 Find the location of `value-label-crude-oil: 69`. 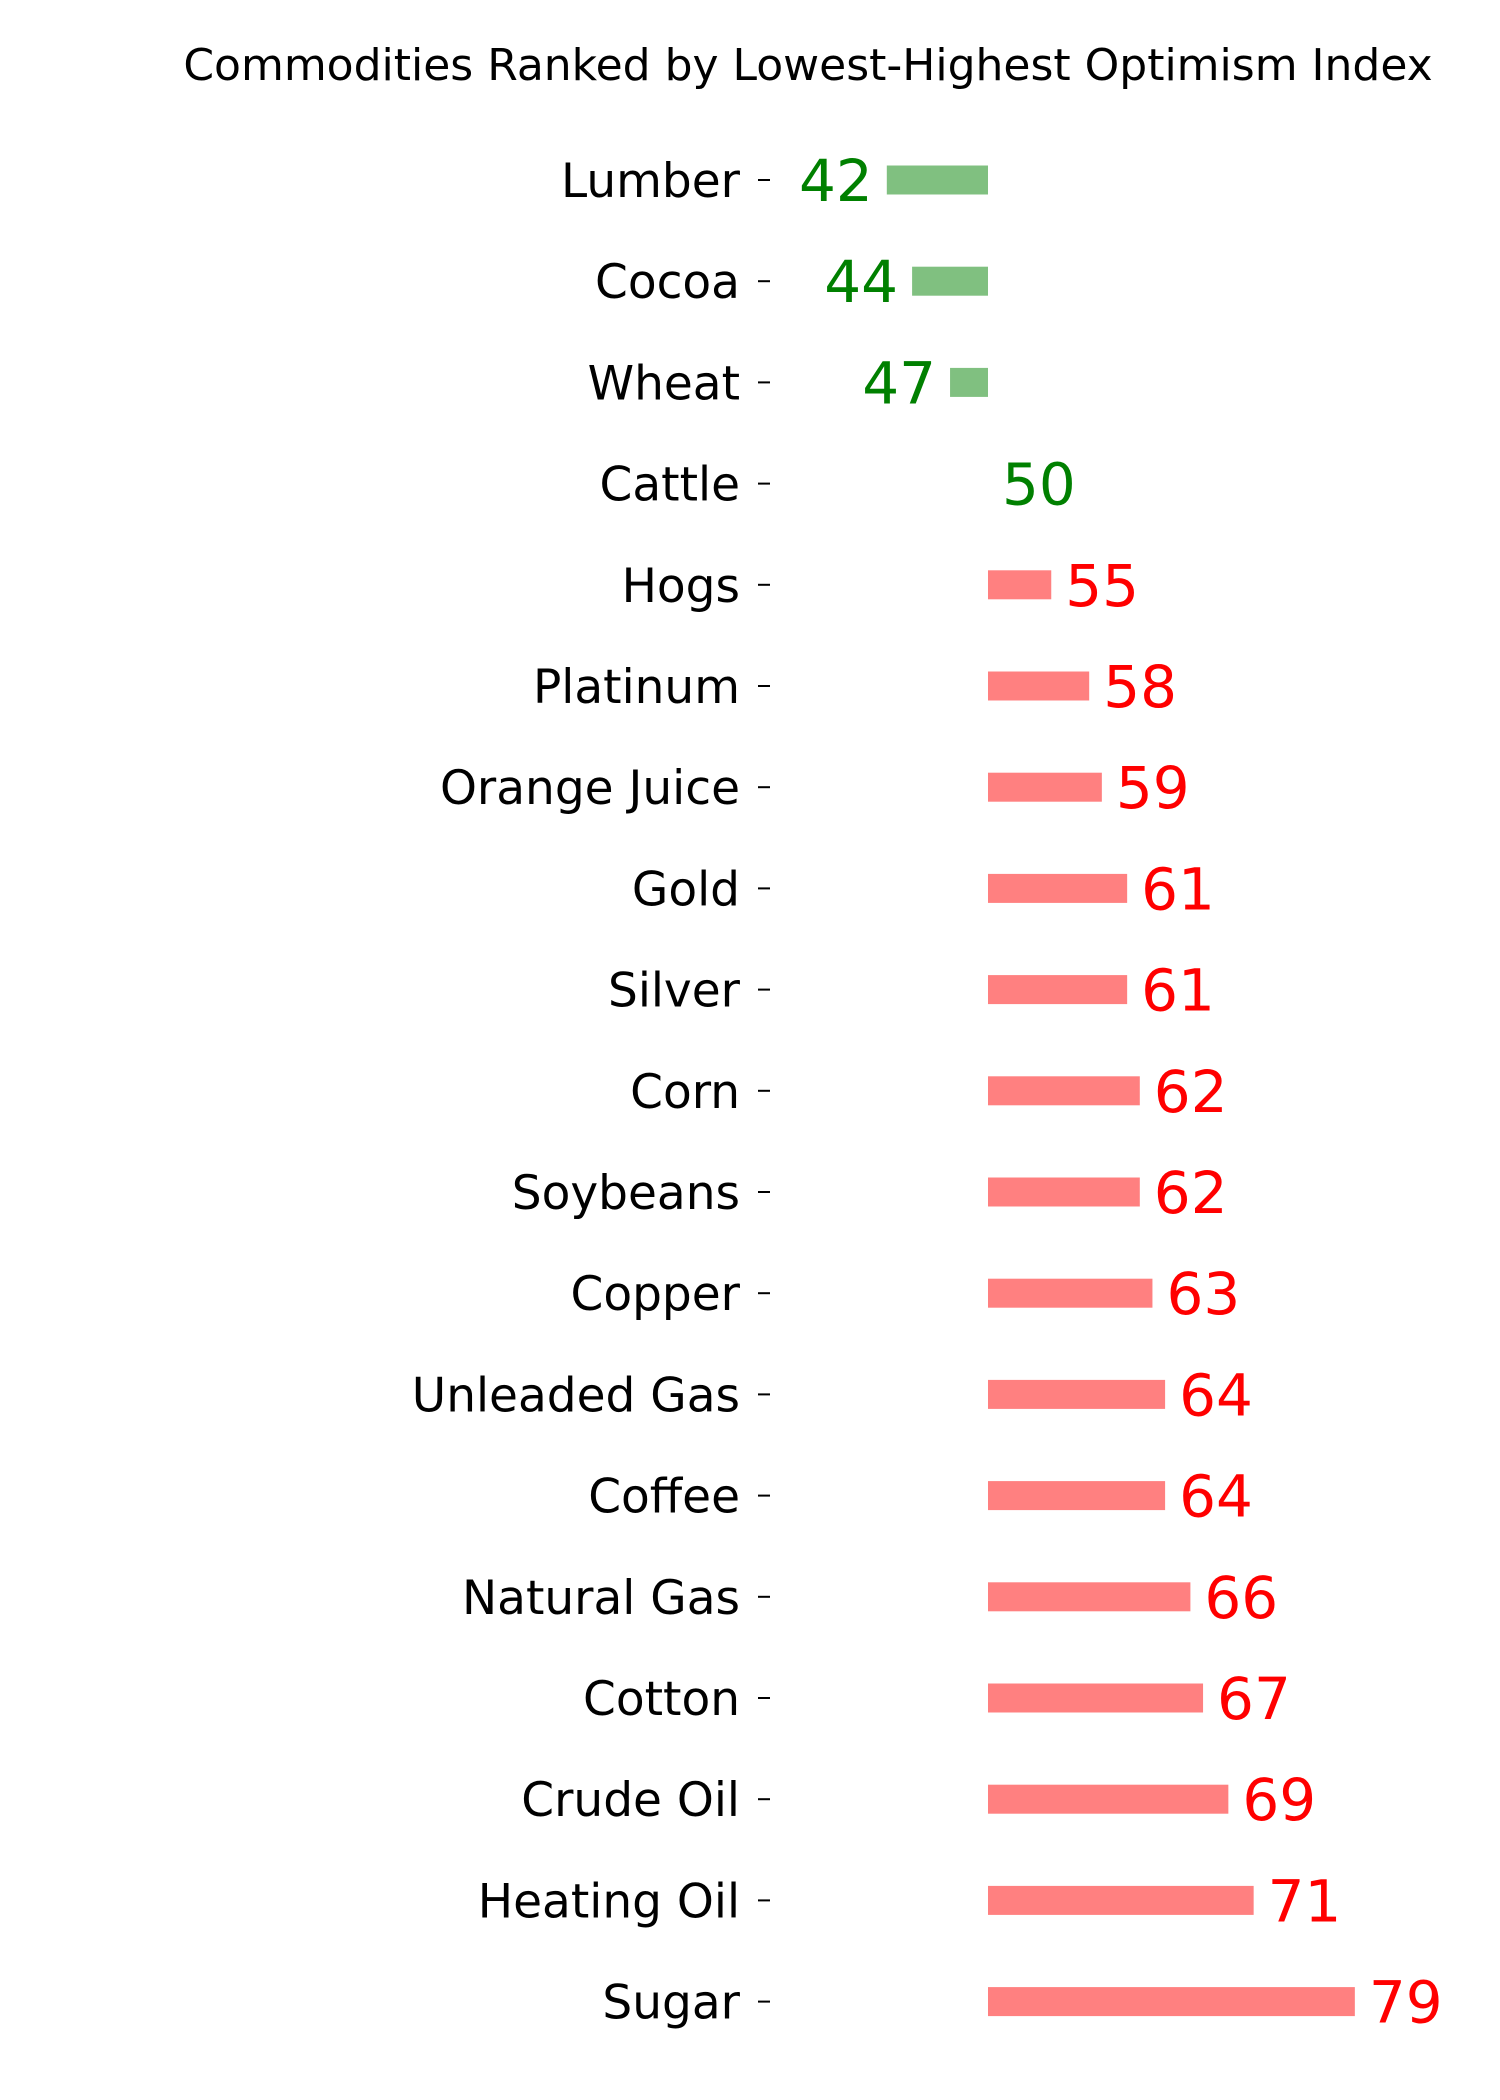

value-label-crude-oil: 69 is located at coordinates (1279, 1800).